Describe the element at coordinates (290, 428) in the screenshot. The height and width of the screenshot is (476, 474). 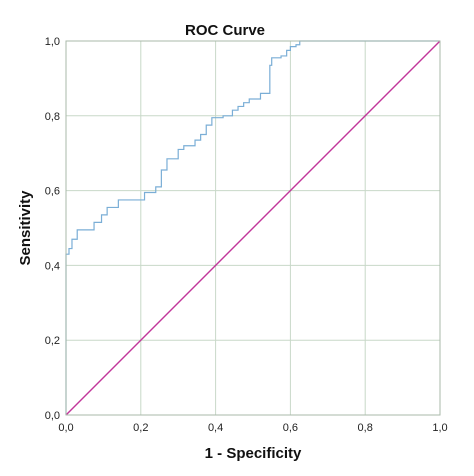
I see `x-tick-label: 0,6` at that location.